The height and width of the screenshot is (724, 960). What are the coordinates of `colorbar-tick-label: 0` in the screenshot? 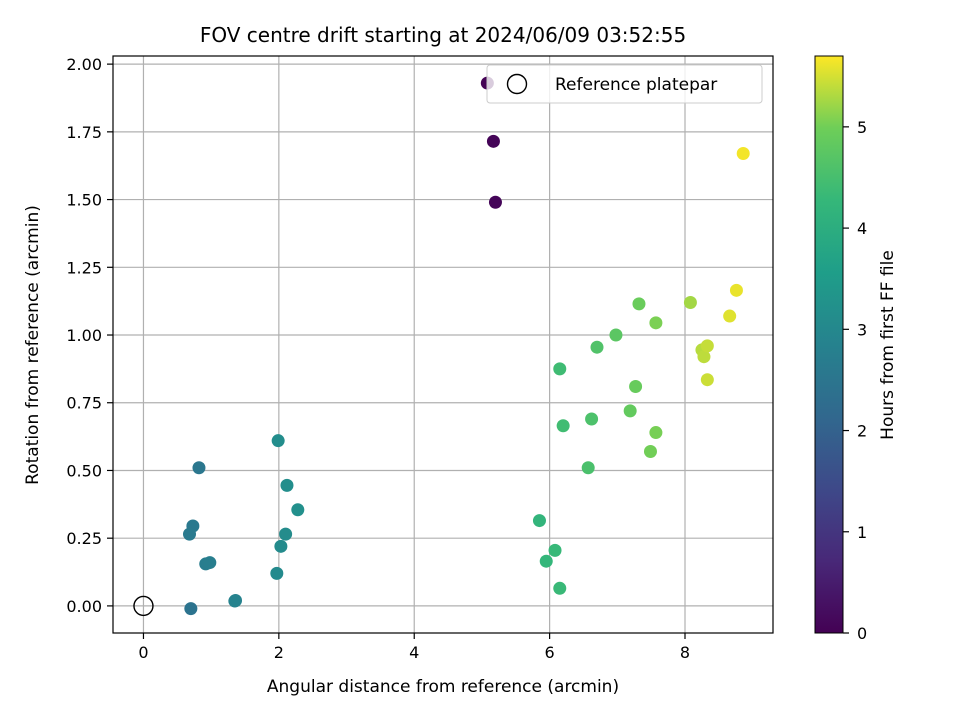 It's located at (862, 633).